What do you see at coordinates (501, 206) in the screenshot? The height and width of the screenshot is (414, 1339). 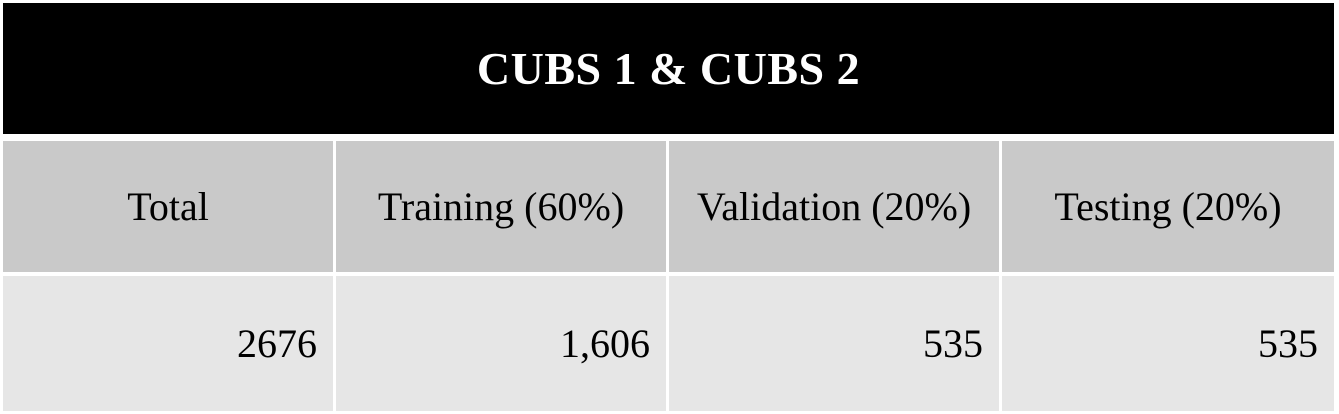 I see `header-cell-training: Training (60%)` at bounding box center [501, 206].